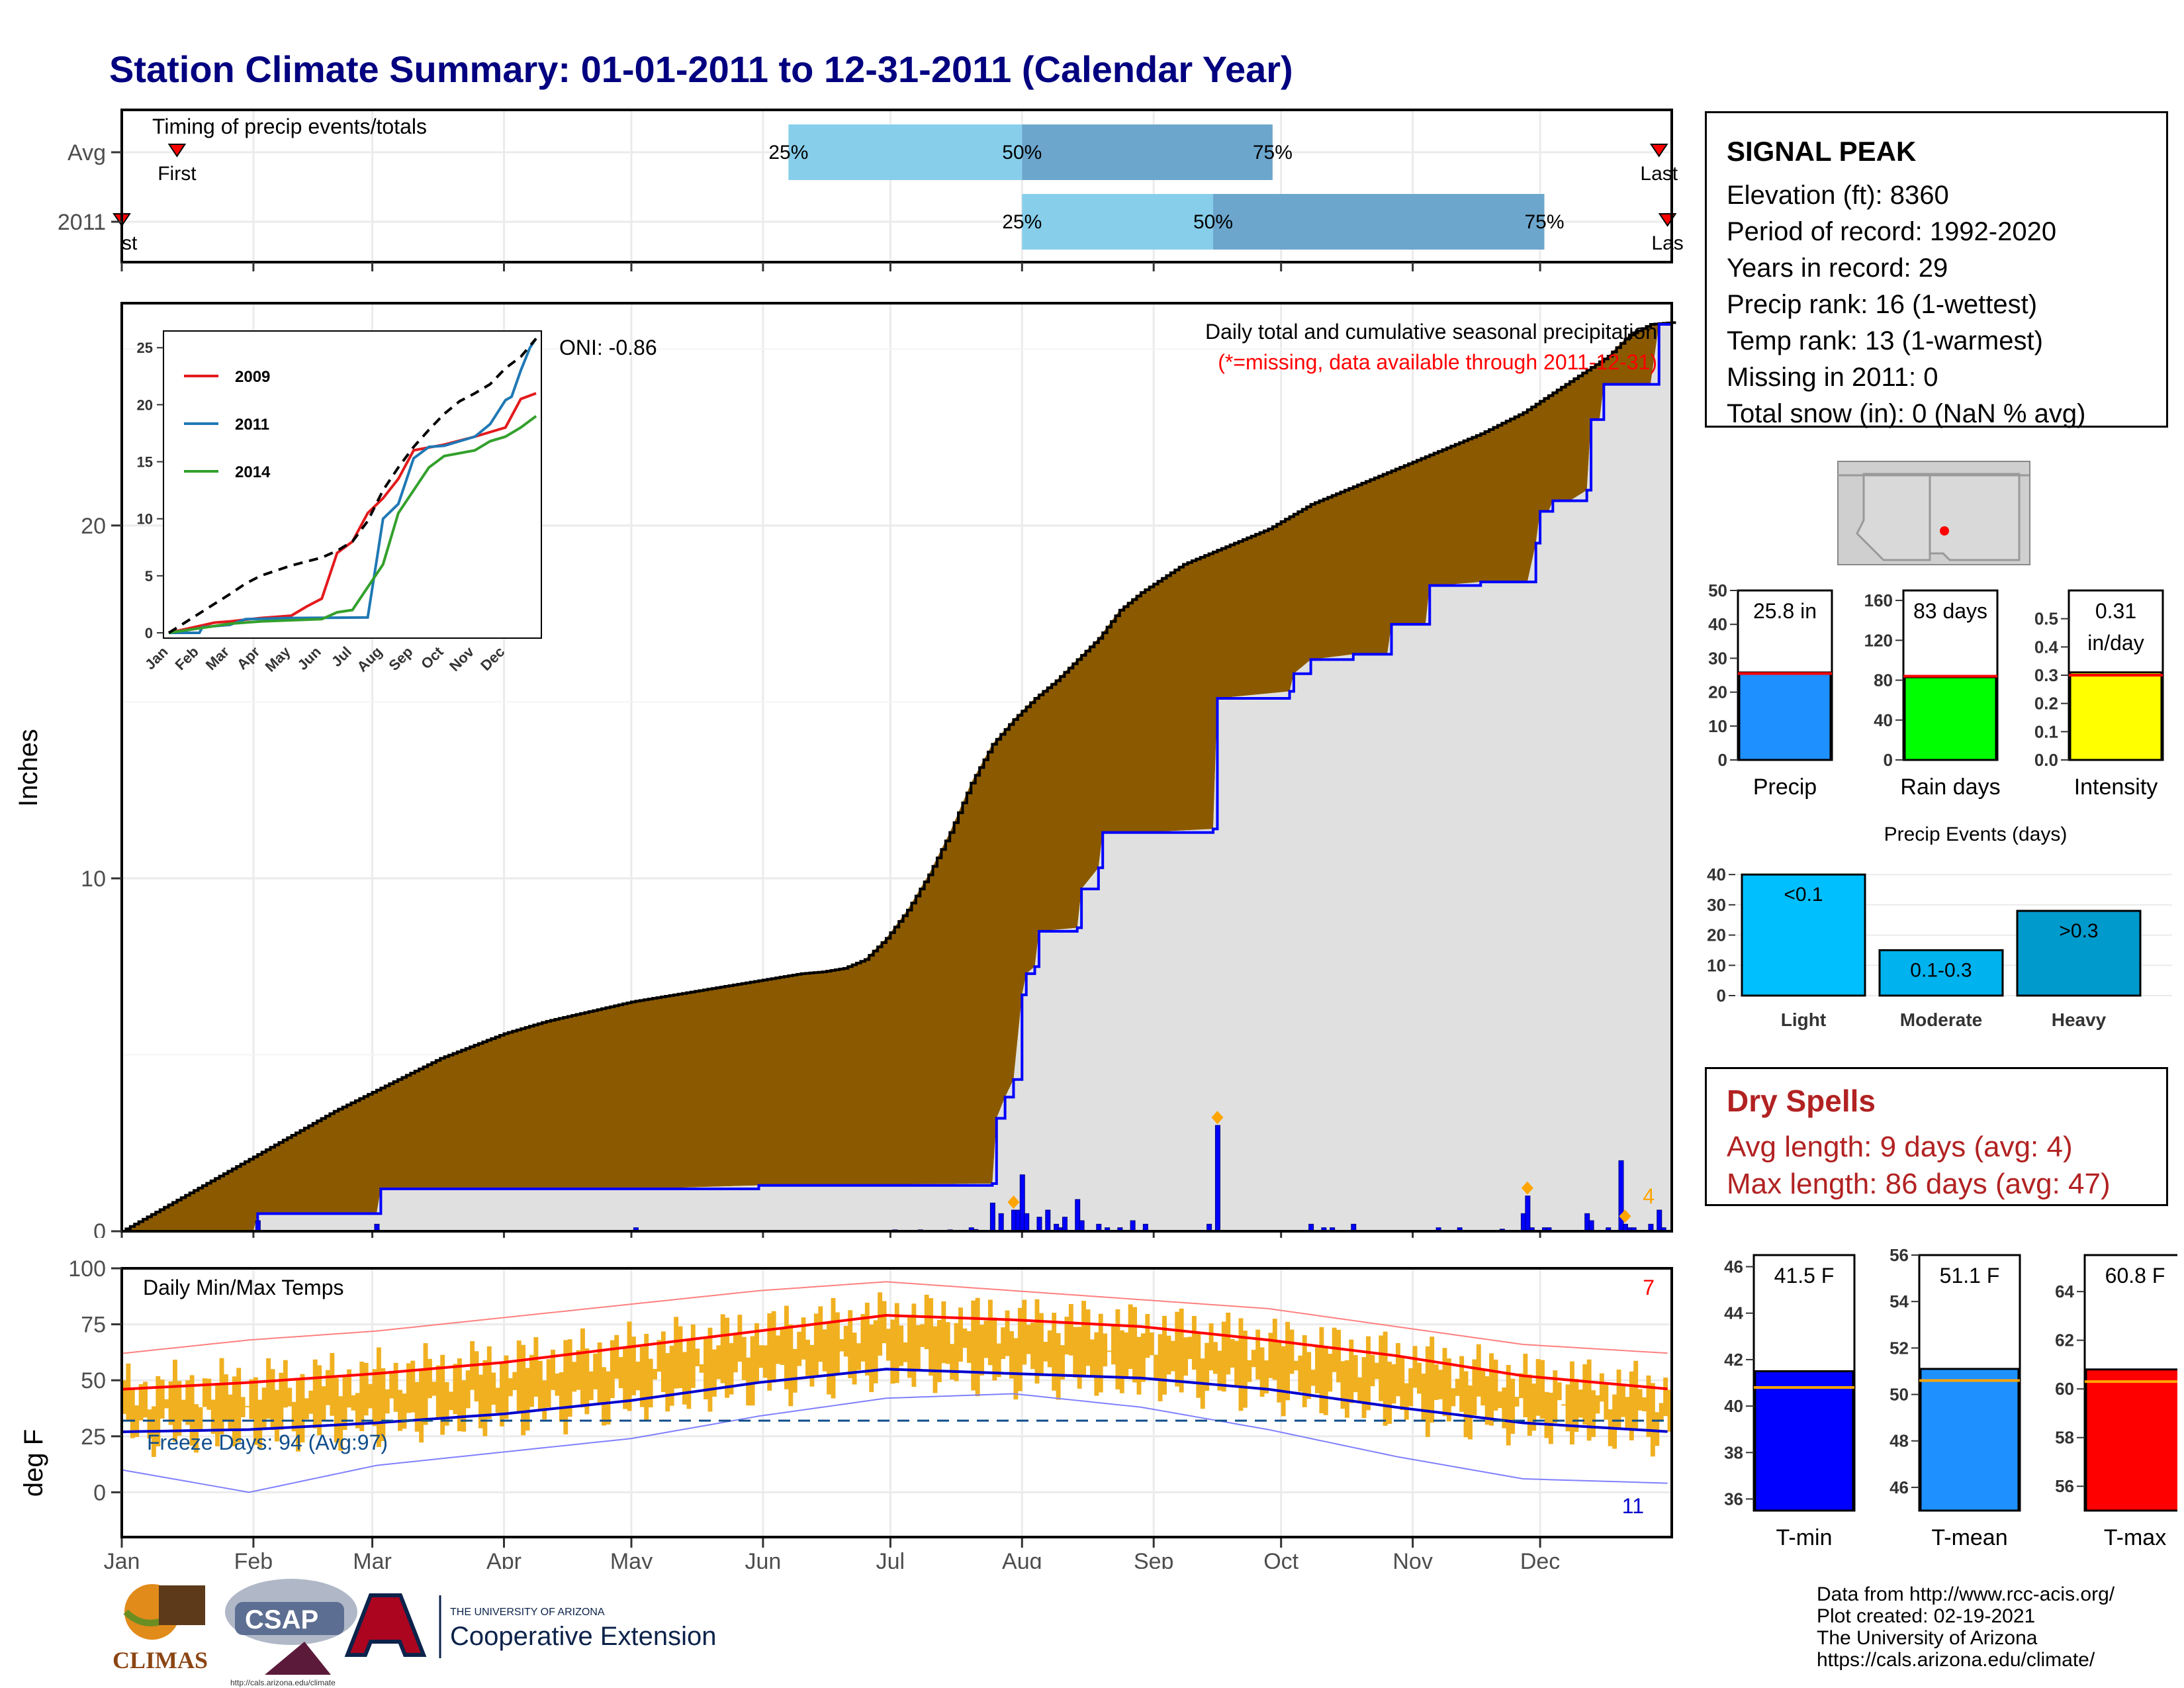 This screenshot has width=2184, height=1688. What do you see at coordinates (906, 152) in the screenshot?
I see `timing-bar-q25-q50` at bounding box center [906, 152].